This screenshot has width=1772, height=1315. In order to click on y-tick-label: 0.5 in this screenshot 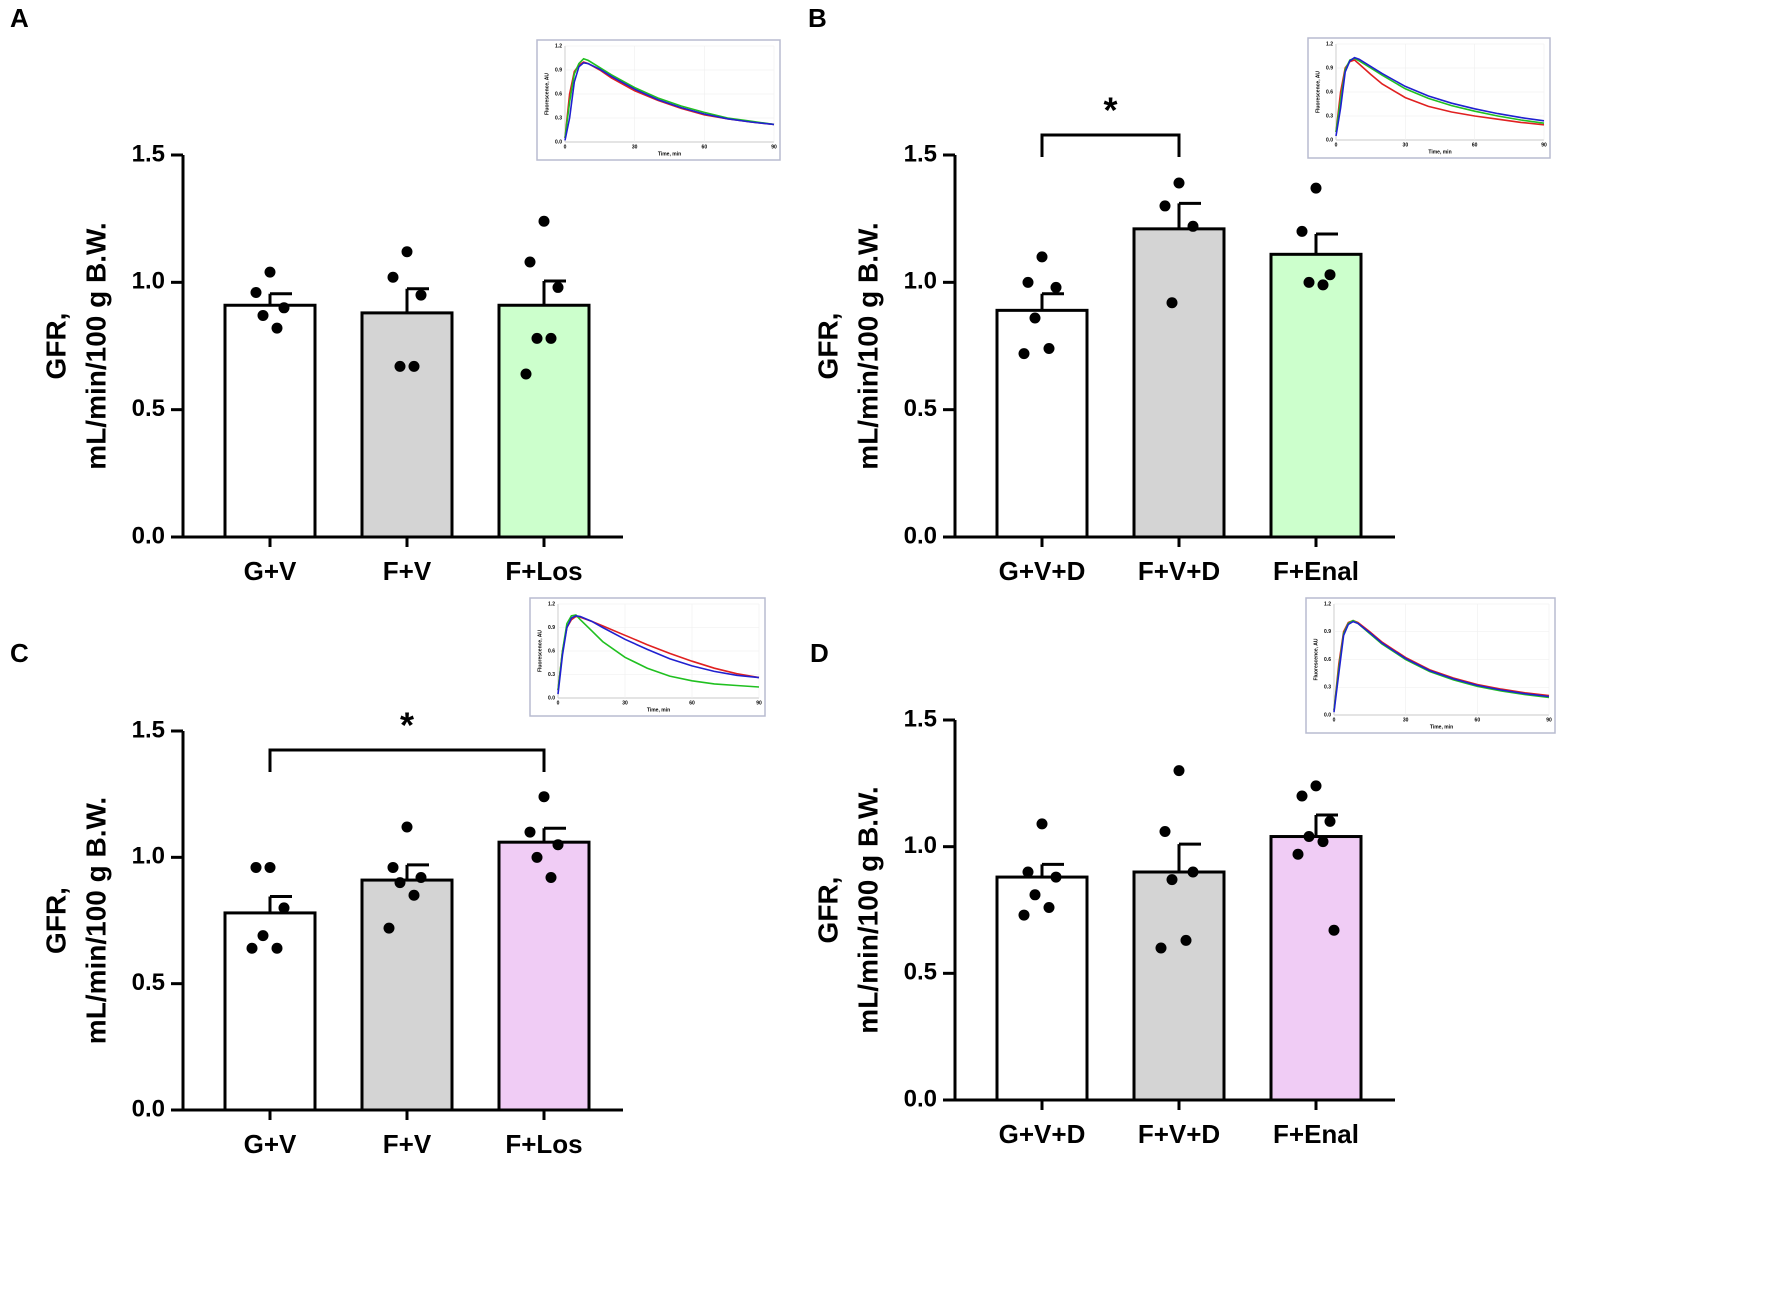, I will do `click(148, 408)`.